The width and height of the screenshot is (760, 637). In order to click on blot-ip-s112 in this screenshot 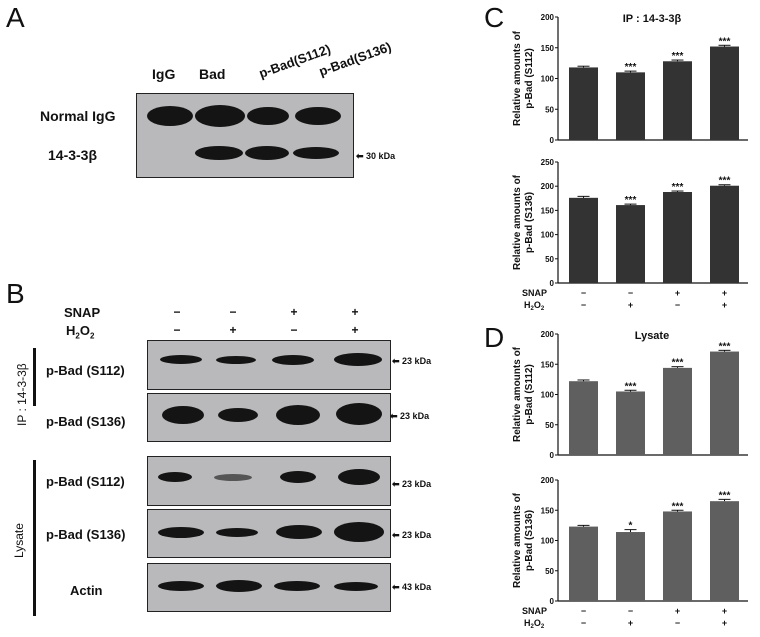, I will do `click(269, 365)`.